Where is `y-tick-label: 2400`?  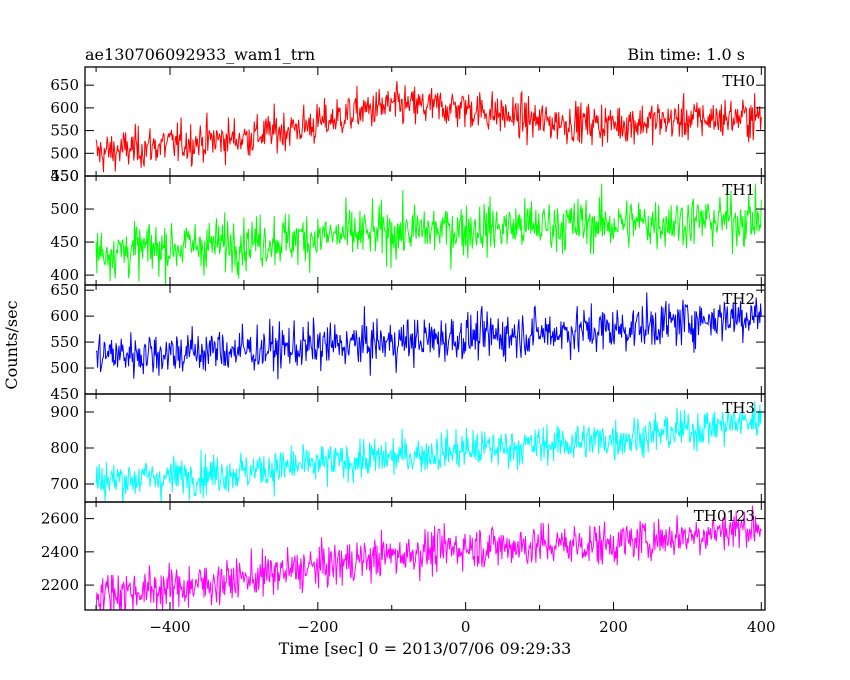
y-tick-label: 2400 is located at coordinates (60, 552).